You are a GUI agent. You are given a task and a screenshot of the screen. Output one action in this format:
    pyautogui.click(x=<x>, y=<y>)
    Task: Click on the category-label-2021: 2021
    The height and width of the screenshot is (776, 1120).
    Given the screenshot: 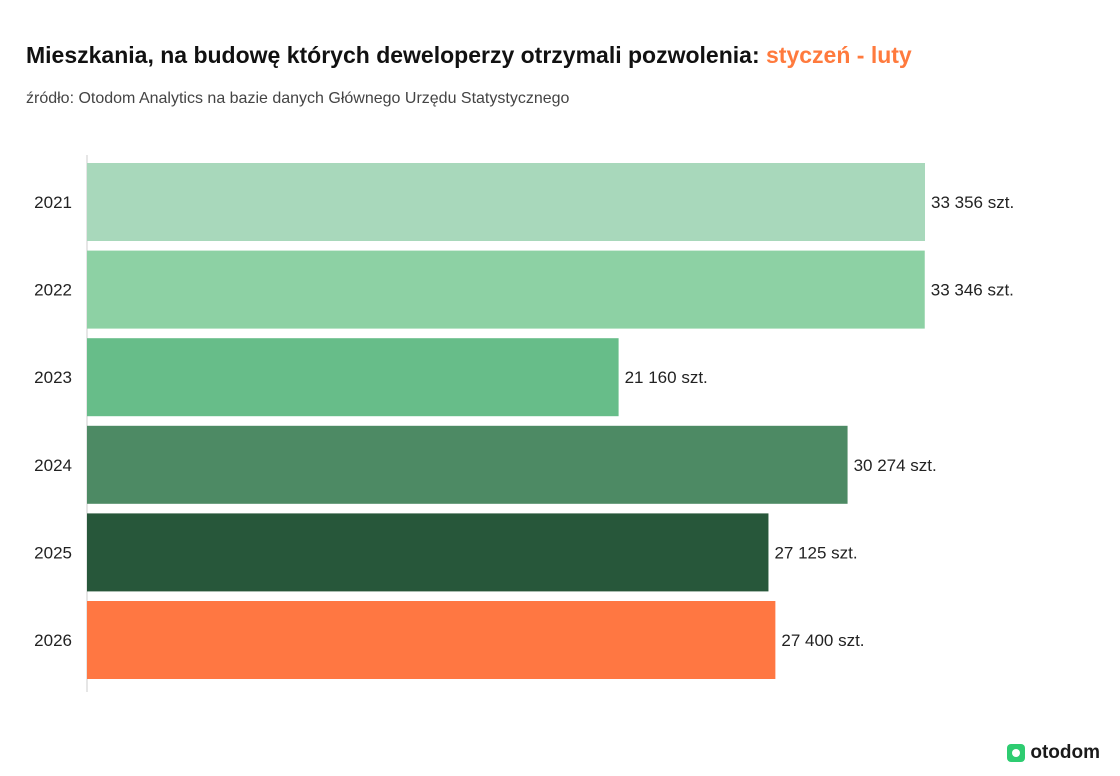 What is the action you would take?
    pyautogui.click(x=53, y=202)
    